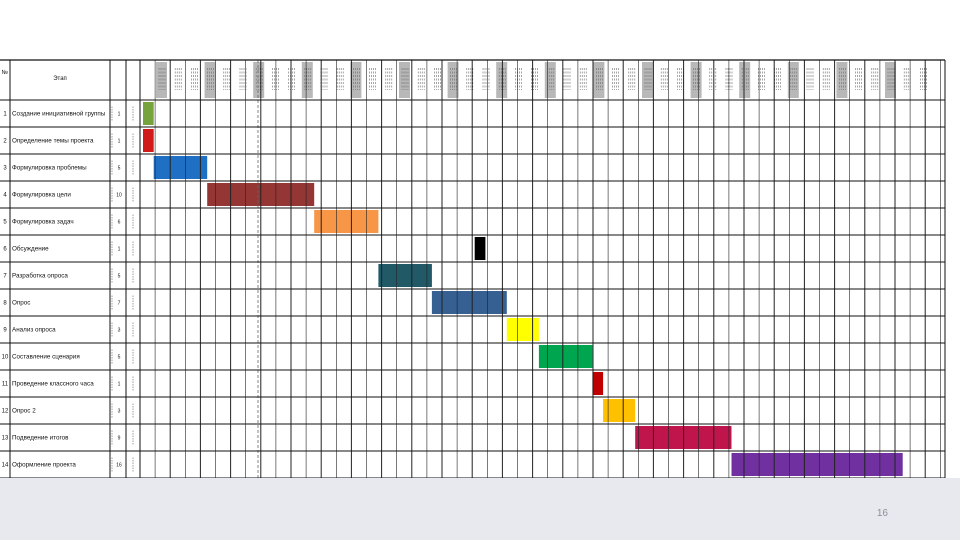  What do you see at coordinates (480, 509) in the screenshot?
I see `footer-band` at bounding box center [480, 509].